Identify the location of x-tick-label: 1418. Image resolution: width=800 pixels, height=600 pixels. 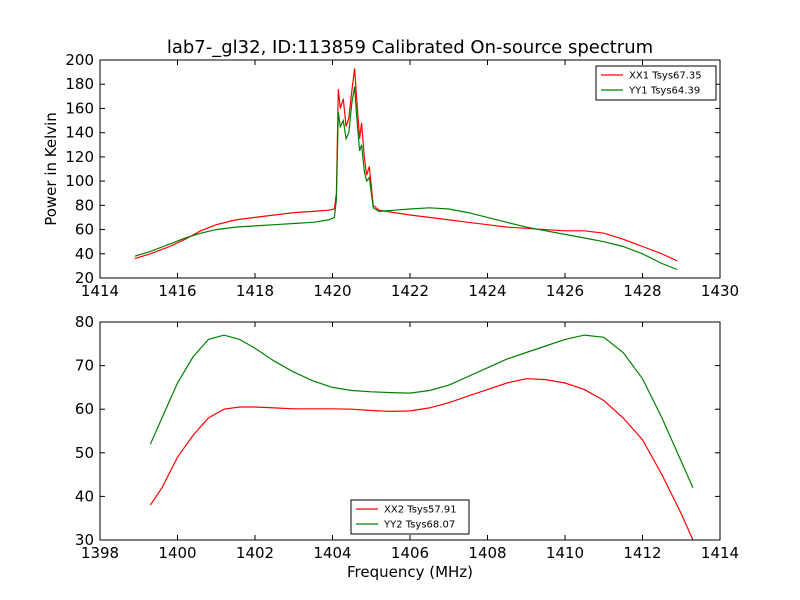
(255, 291).